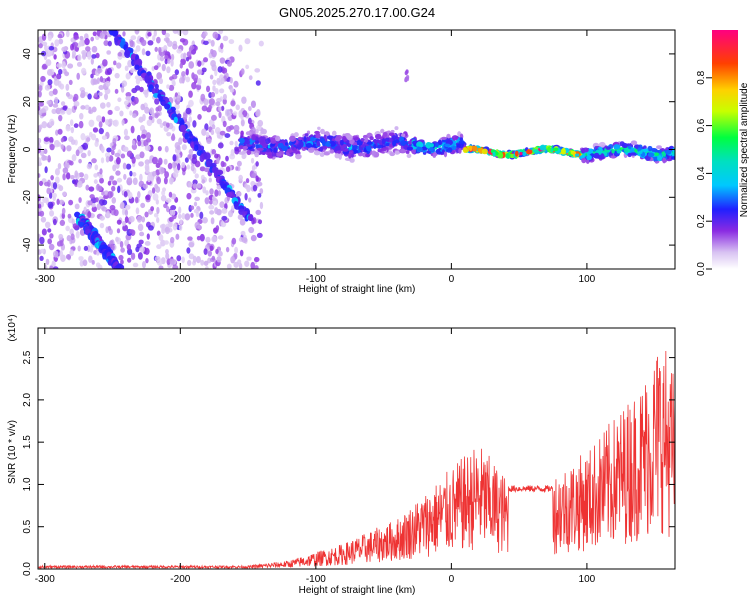  I want to click on snr-ytick-label: 0.0, so click(27, 569).